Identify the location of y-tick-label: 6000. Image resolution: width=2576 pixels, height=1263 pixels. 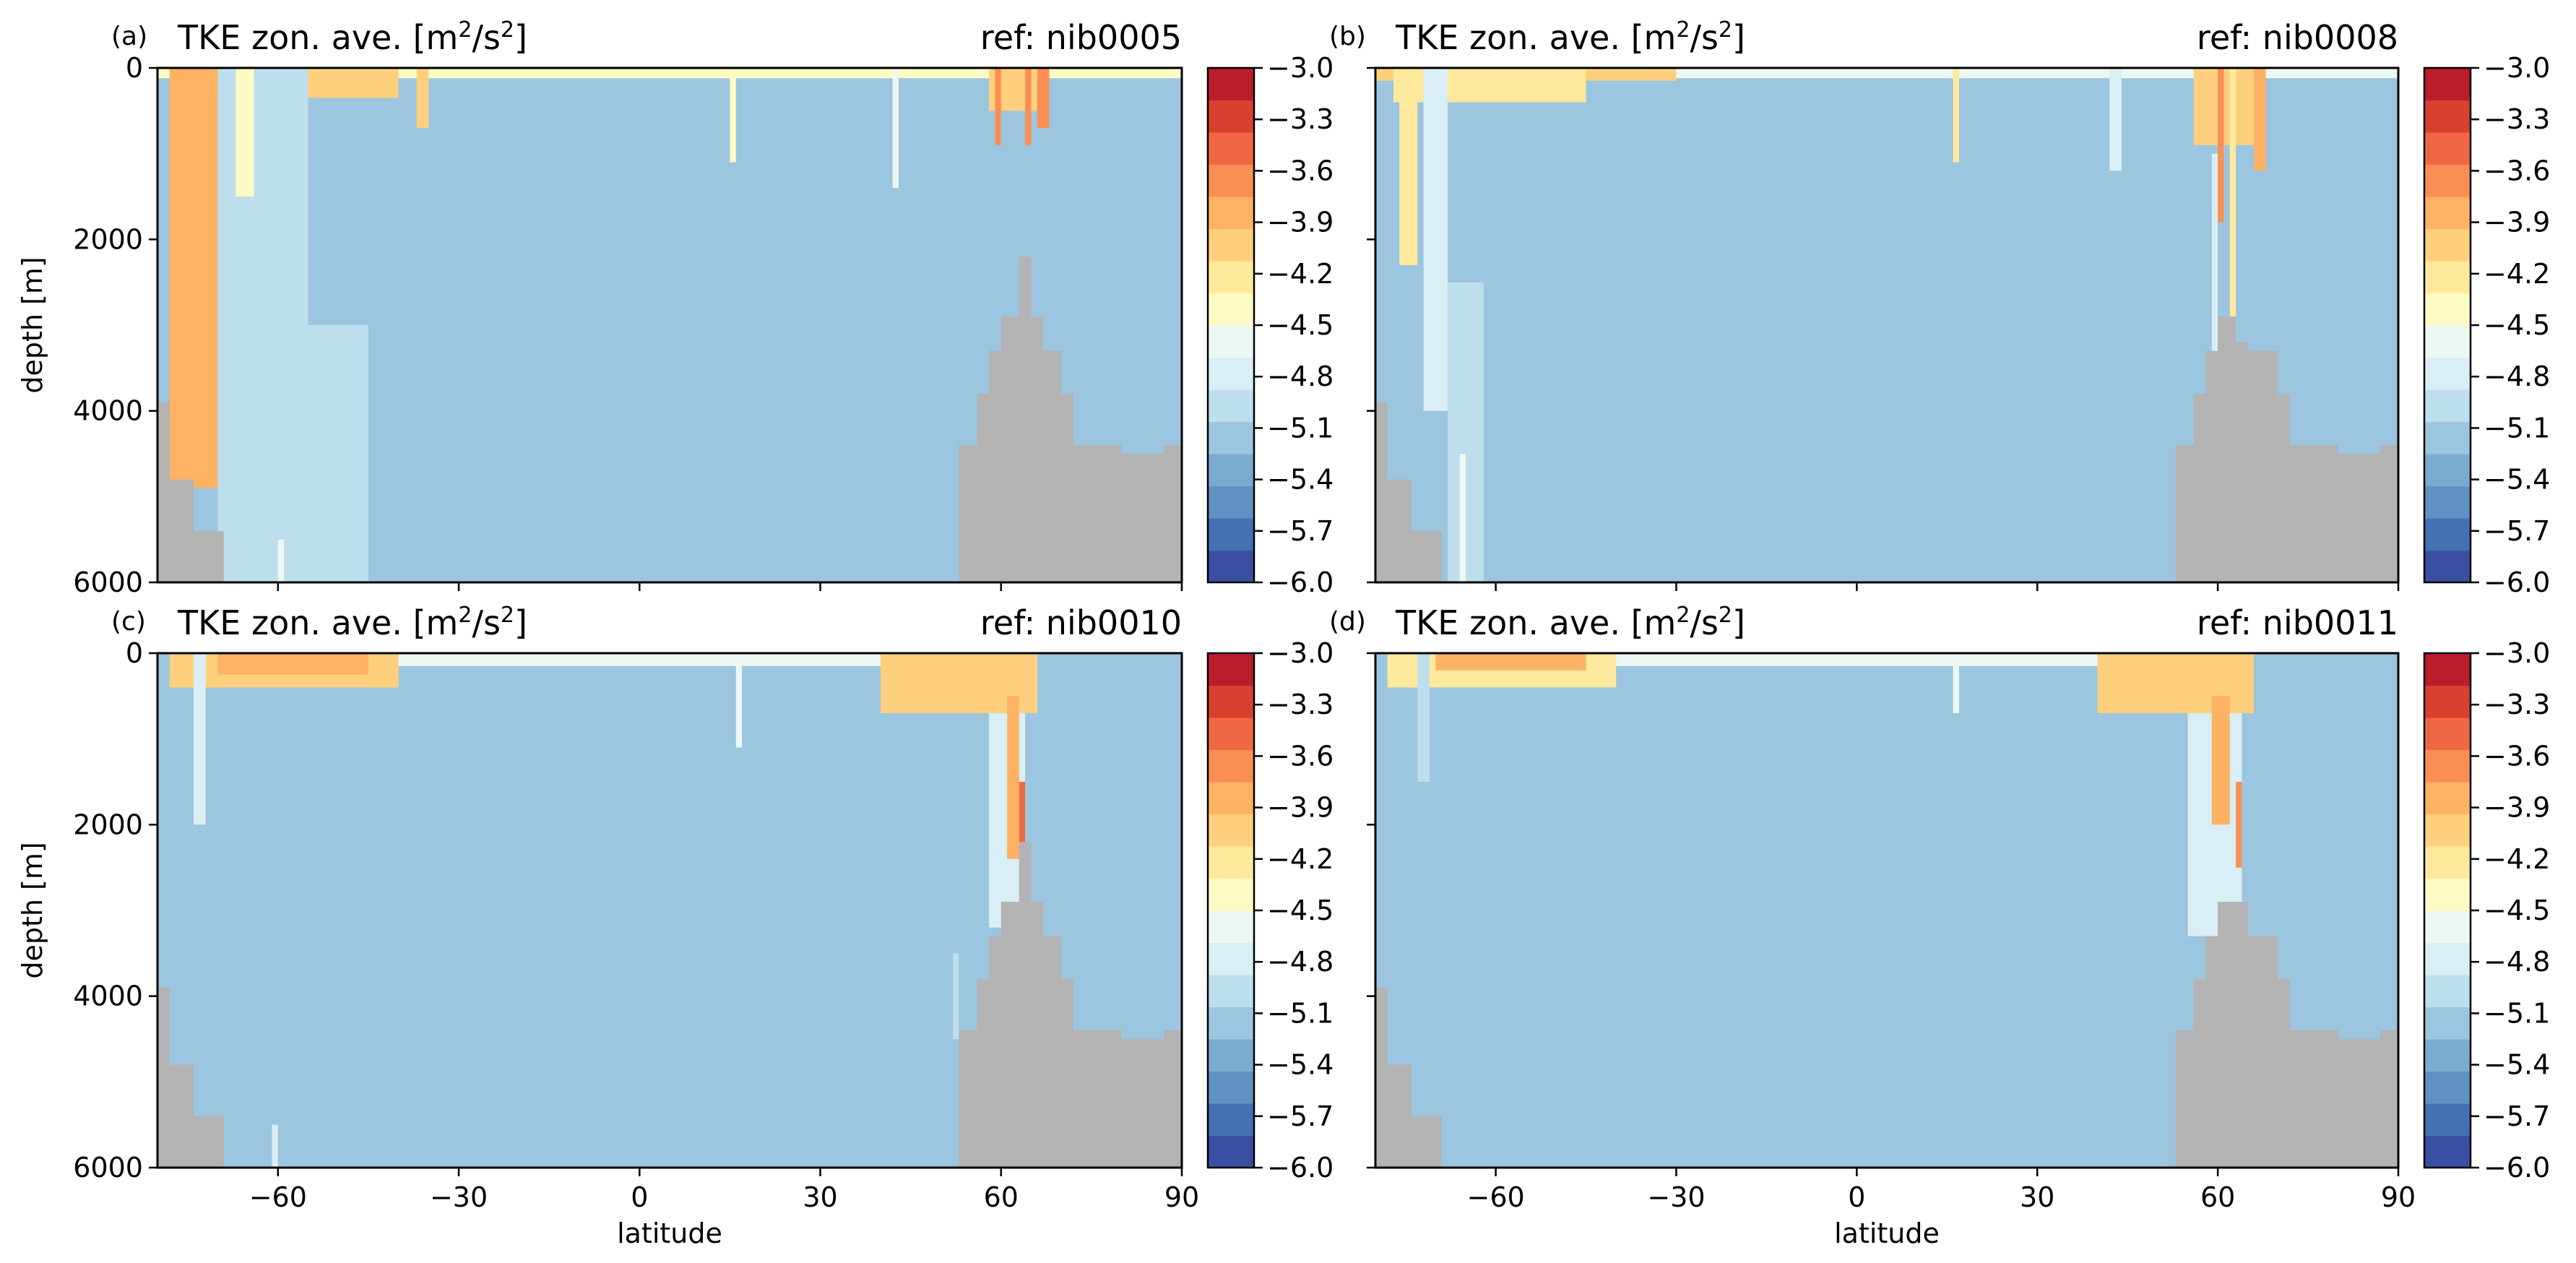
(108, 582).